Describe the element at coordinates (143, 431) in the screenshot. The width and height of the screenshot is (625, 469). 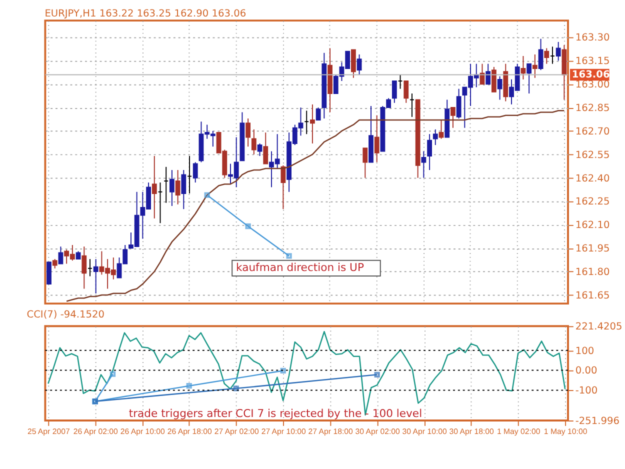
I see `x-tick-label: 26 Apr 10:00` at that location.